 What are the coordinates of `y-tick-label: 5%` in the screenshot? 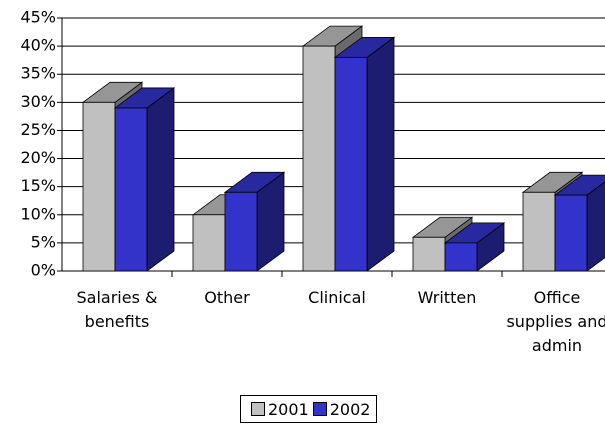 It's located at (43, 241).